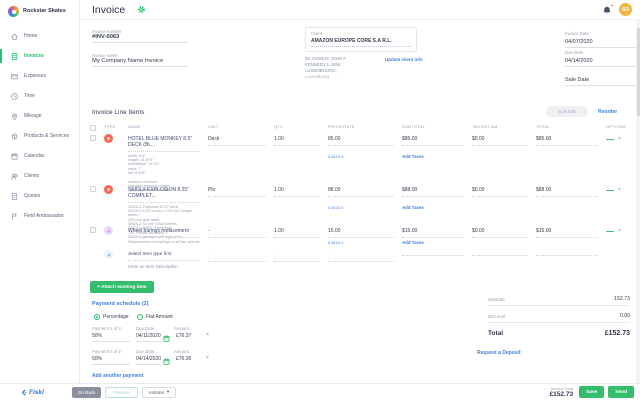  What do you see at coordinates (120, 304) in the screenshot?
I see `payment-schedule-title: Payment schedule (2)` at bounding box center [120, 304].